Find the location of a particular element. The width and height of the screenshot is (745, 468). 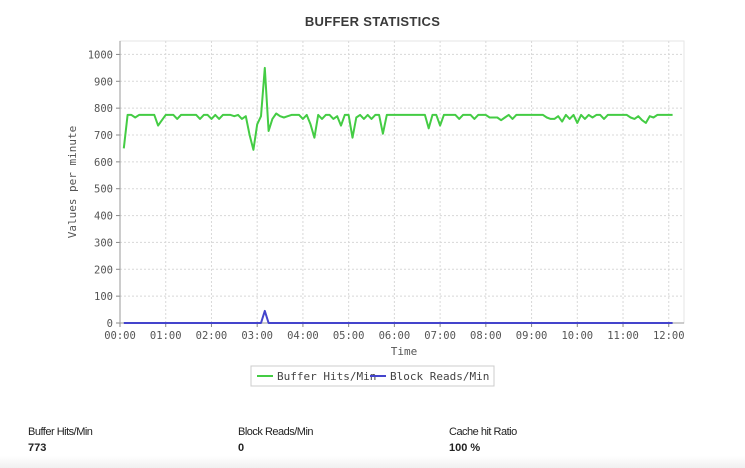

x-tick-label: 06:00 is located at coordinates (395, 336).